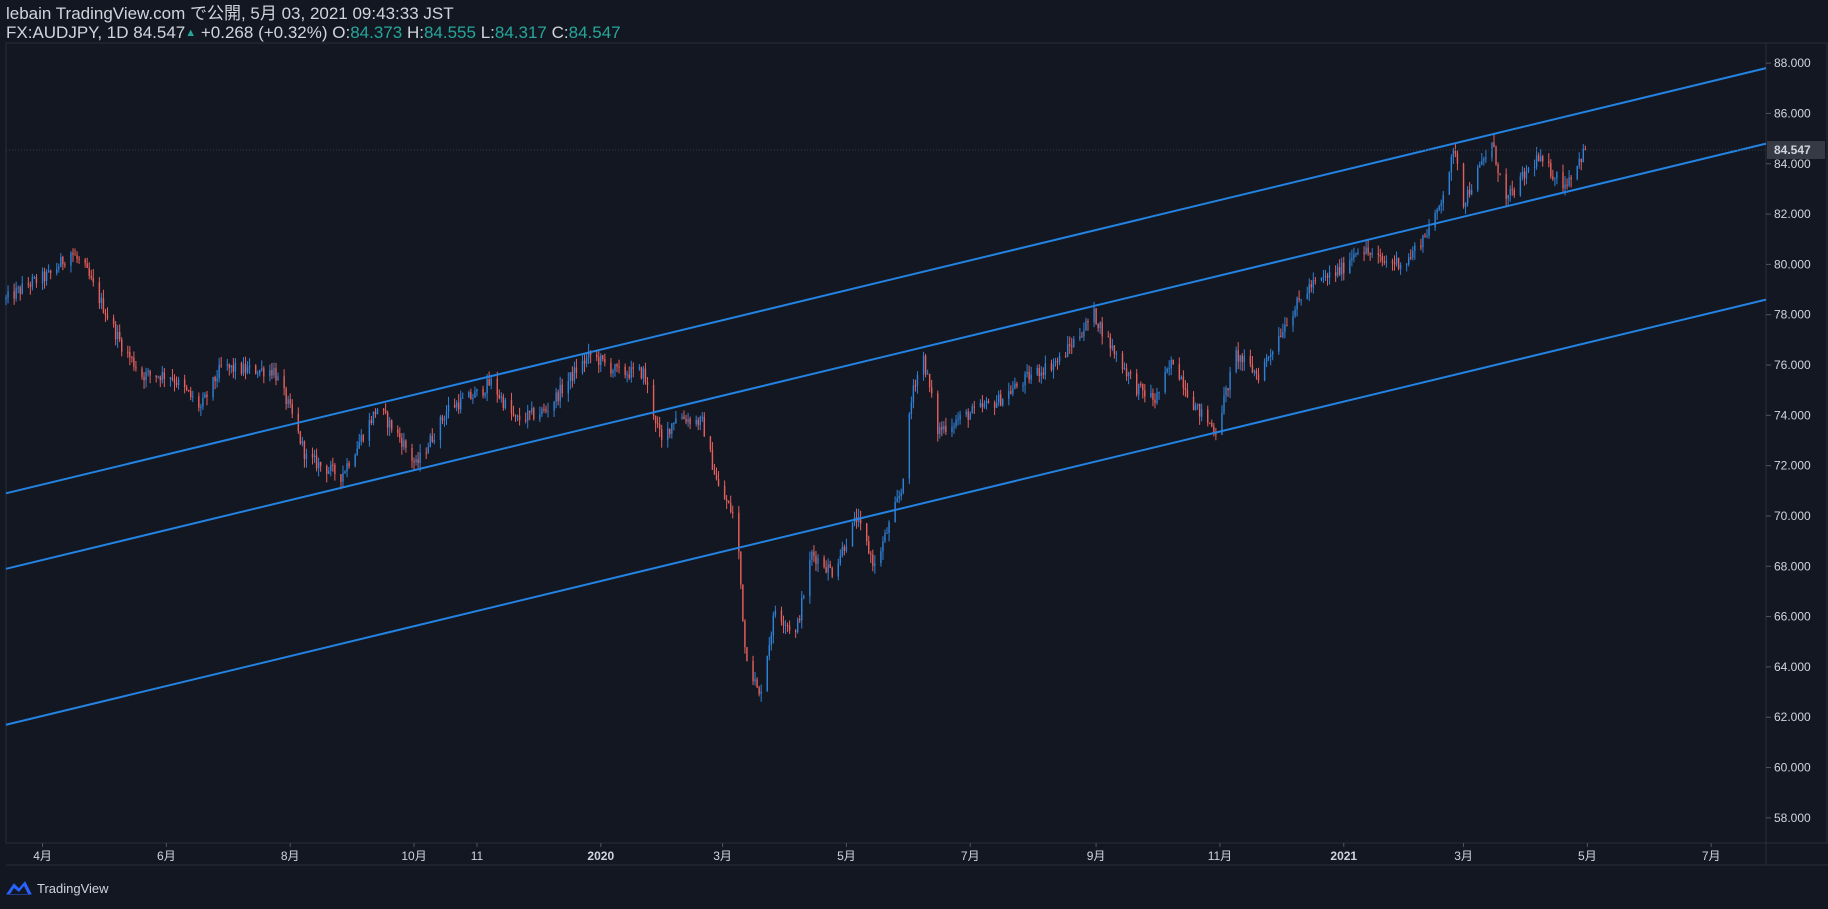 This screenshot has width=1828, height=909. I want to click on tradingview-logo: TradingView, so click(57, 888).